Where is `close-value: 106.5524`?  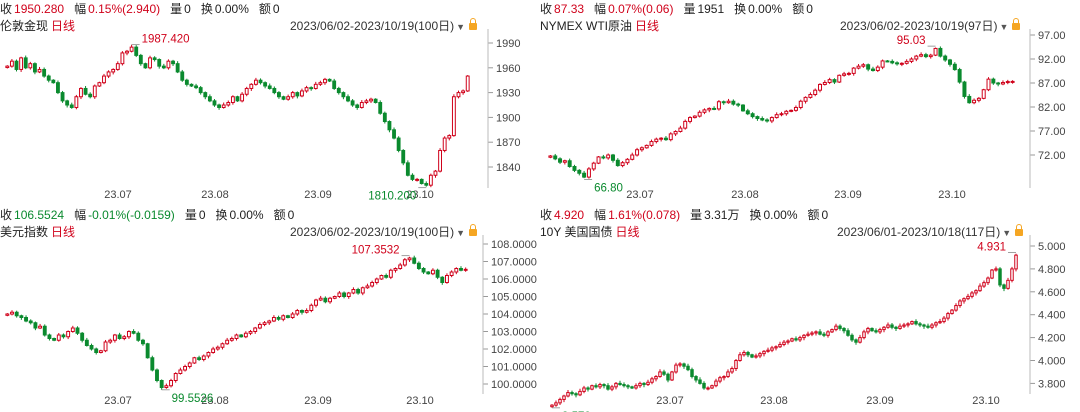
close-value: 106.5524 is located at coordinates (39, 215).